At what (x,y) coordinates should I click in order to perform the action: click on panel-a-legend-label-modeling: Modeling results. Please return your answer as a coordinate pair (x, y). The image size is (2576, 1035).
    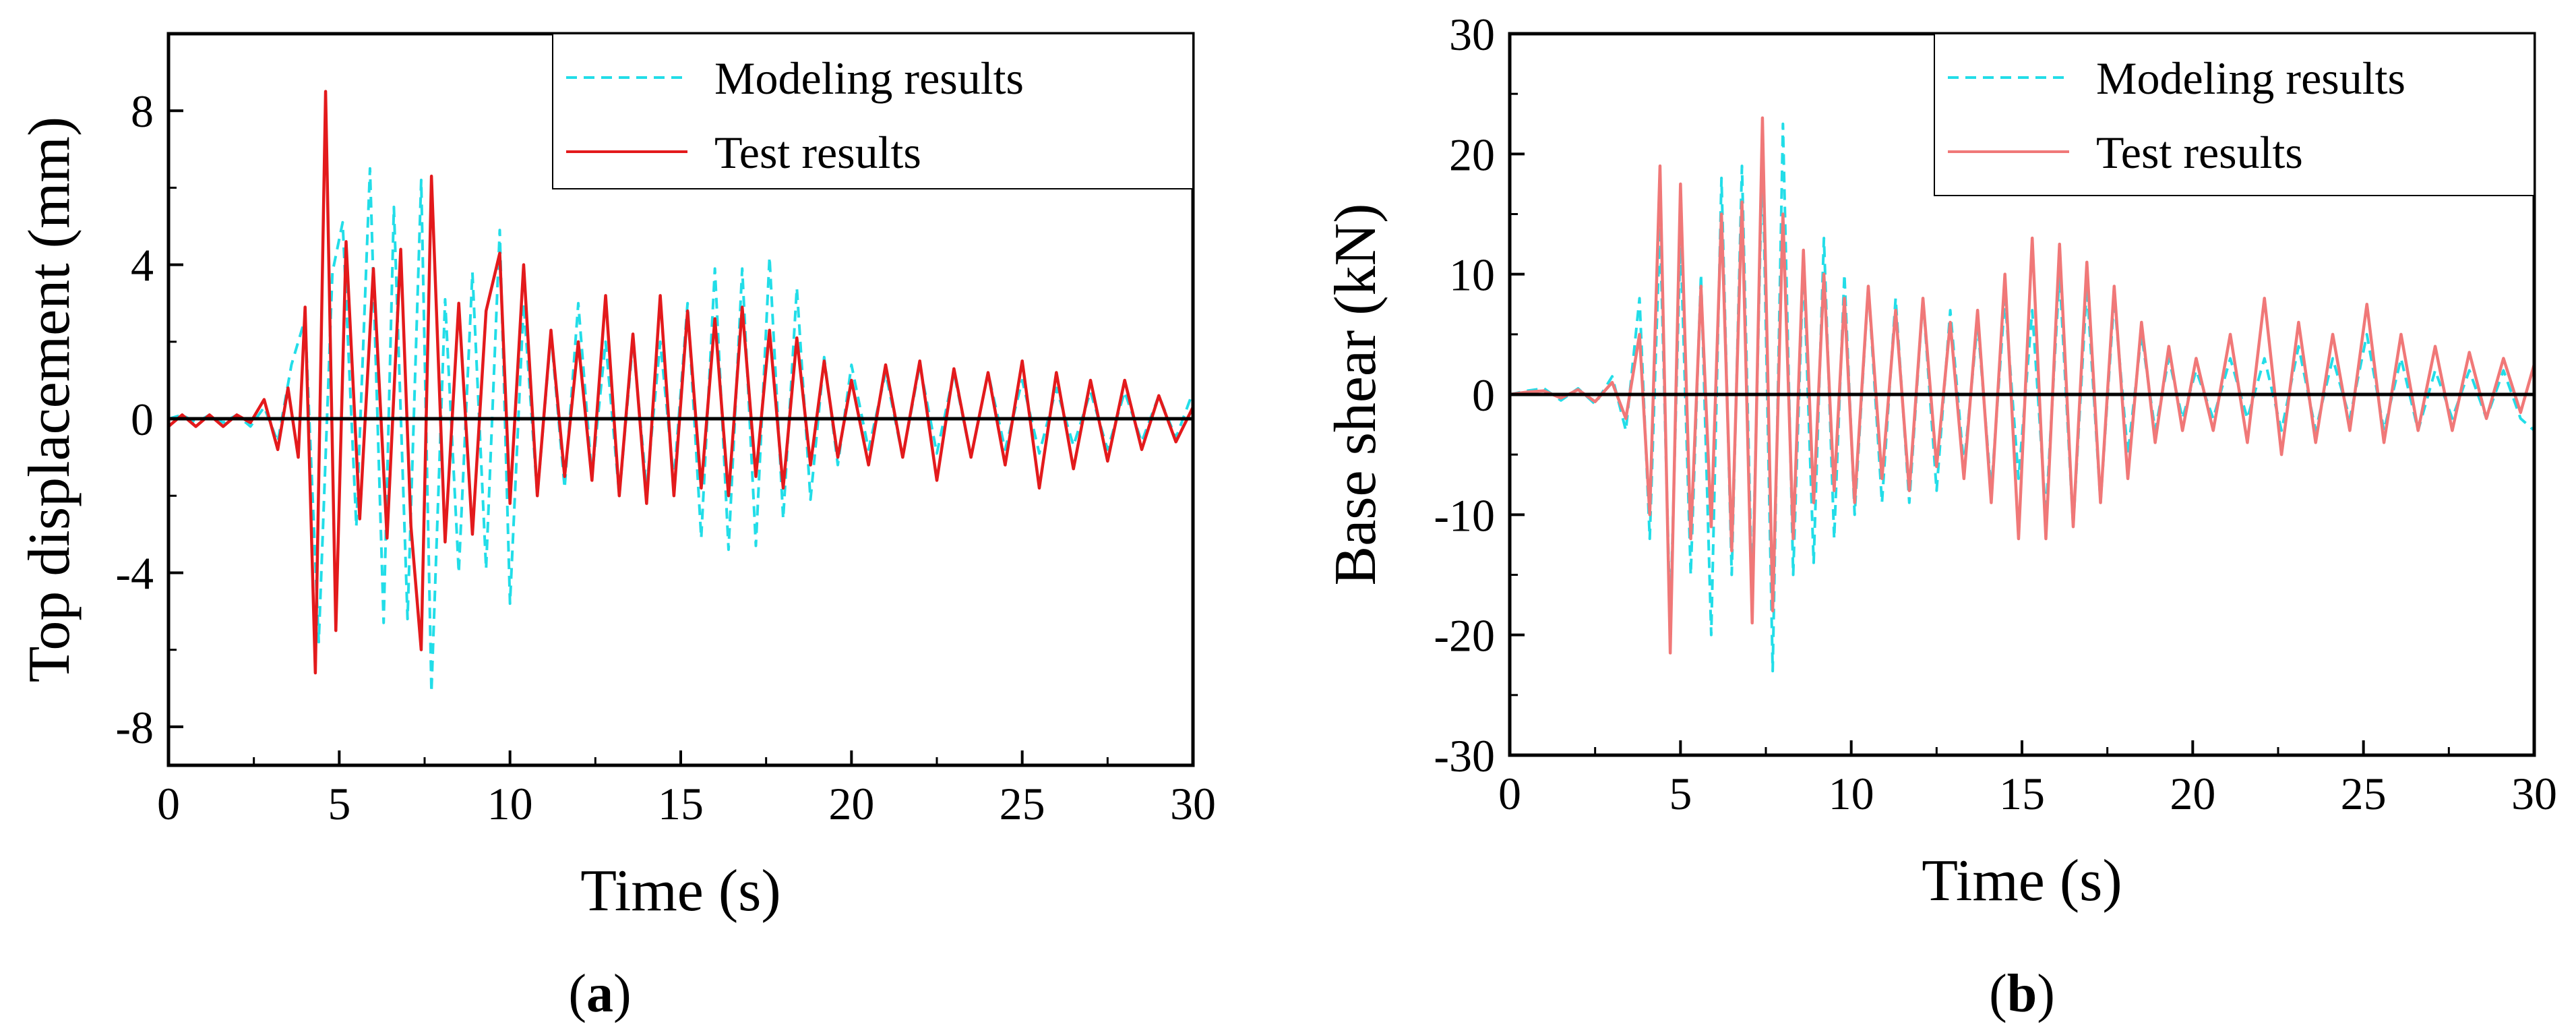
    Looking at the image, I should click on (869, 78).